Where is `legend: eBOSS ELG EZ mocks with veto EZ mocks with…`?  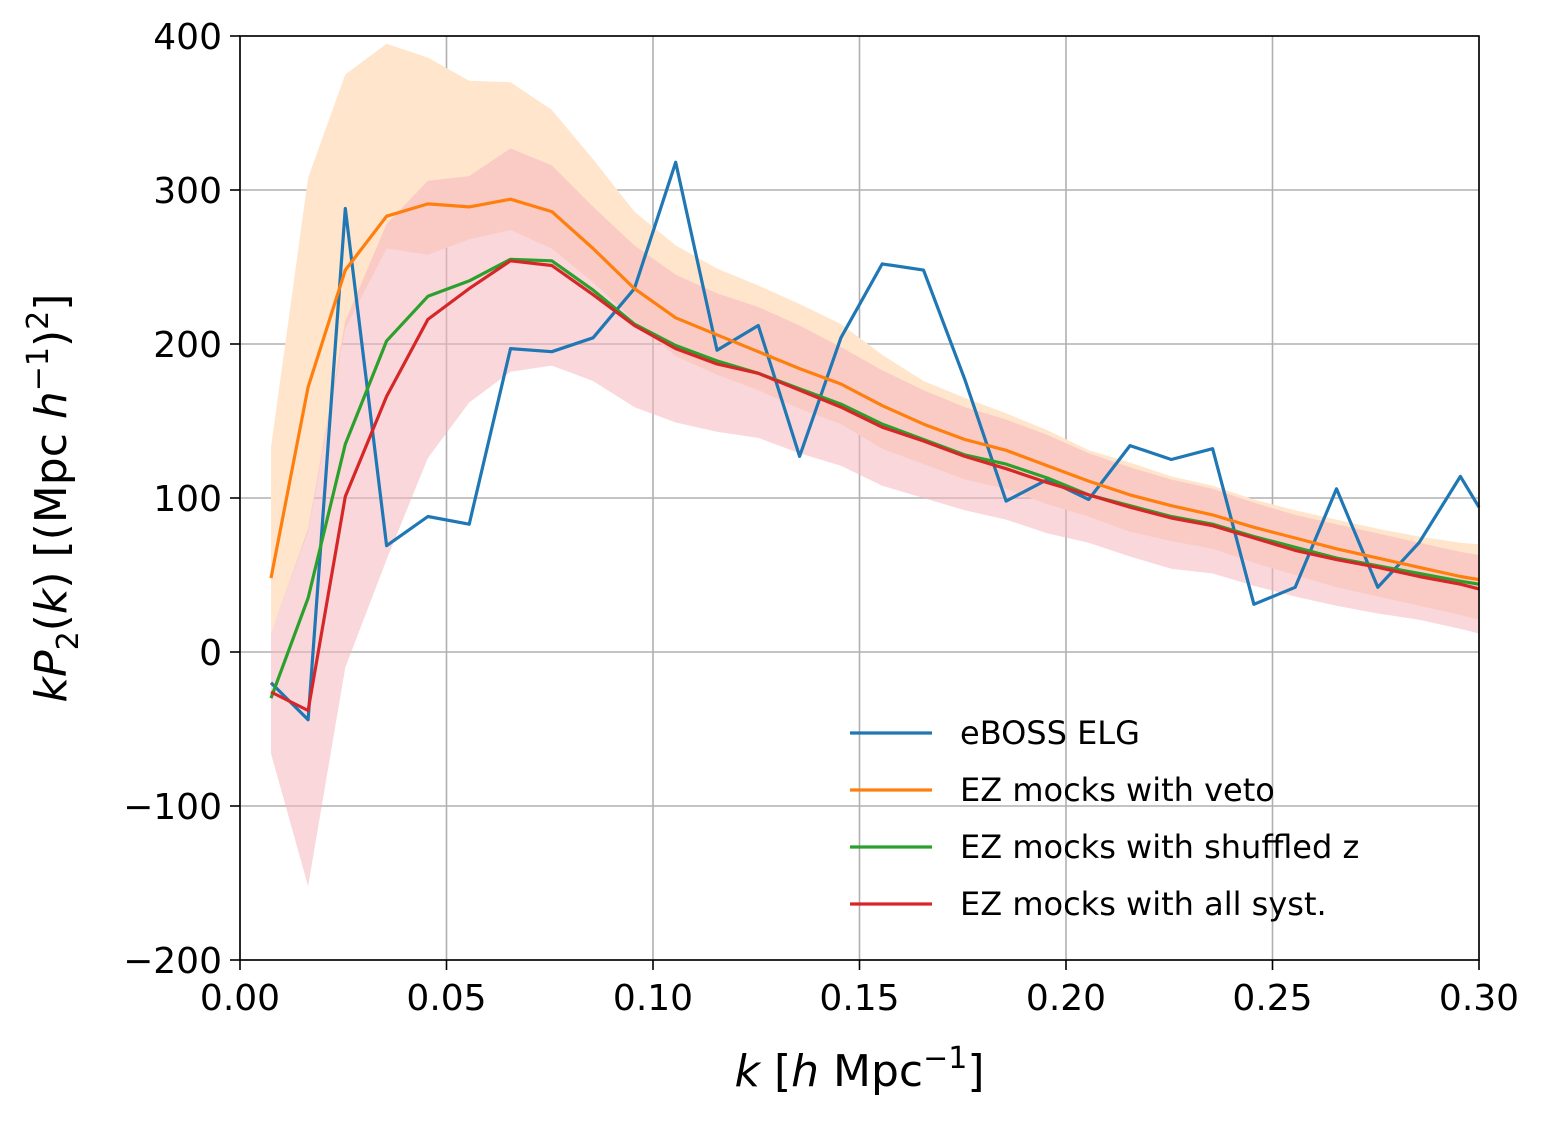 legend: eBOSS ELG EZ mocks with veto EZ mocks with… is located at coordinates (1104, 818).